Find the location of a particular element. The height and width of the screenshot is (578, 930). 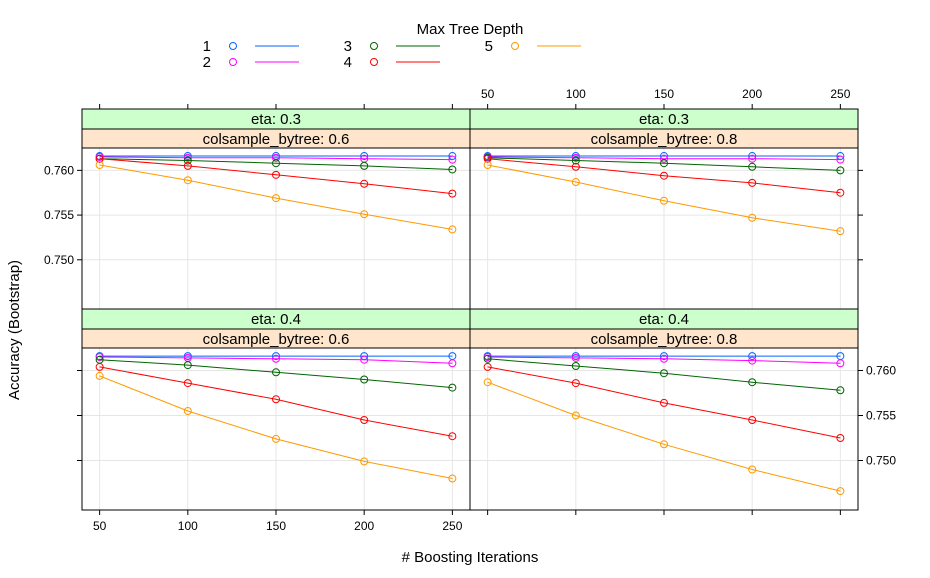

x-tick-label: 50 is located at coordinates (100, 526).